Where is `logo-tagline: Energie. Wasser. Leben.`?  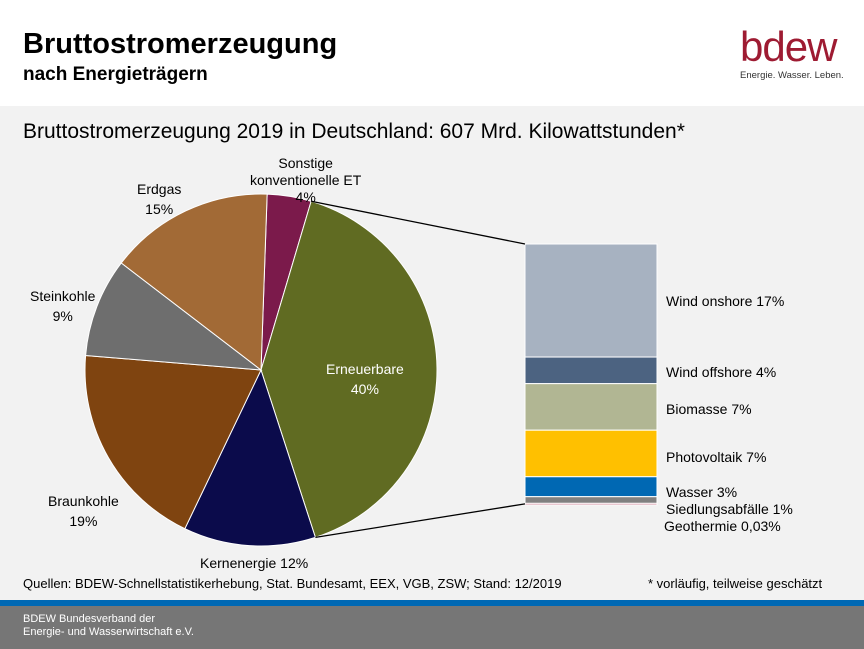
logo-tagline: Energie. Wasser. Leben. is located at coordinates (792, 75).